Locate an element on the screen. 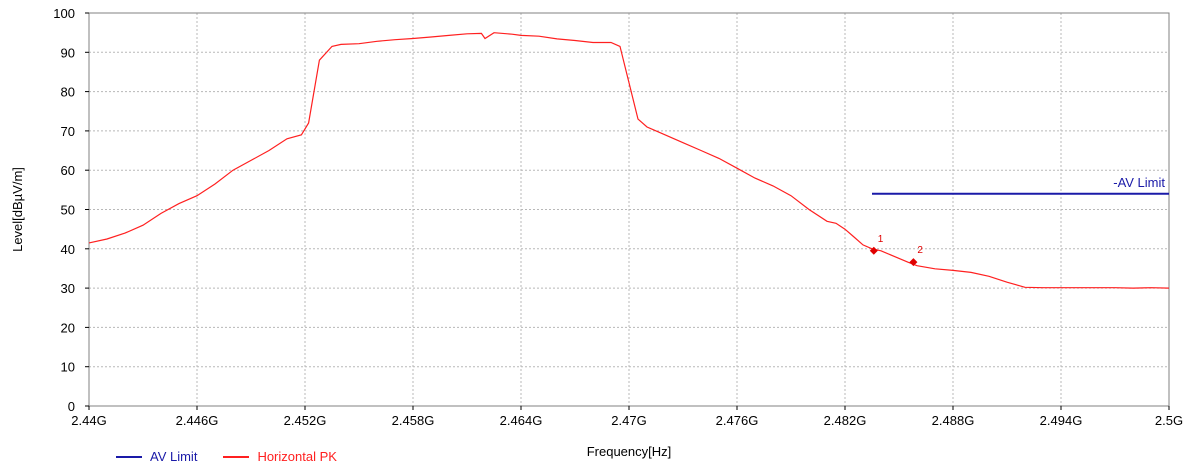 This screenshot has height=471, width=1192. marker-label: 1 is located at coordinates (881, 239).